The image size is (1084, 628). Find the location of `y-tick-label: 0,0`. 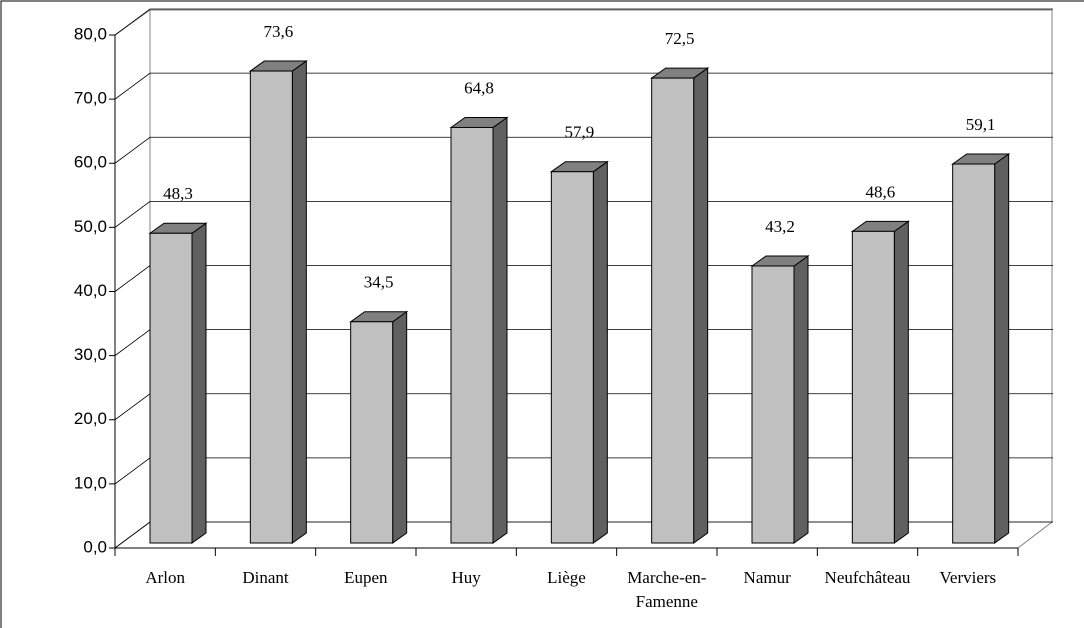

y-tick-label: 0,0 is located at coordinates (95, 546).